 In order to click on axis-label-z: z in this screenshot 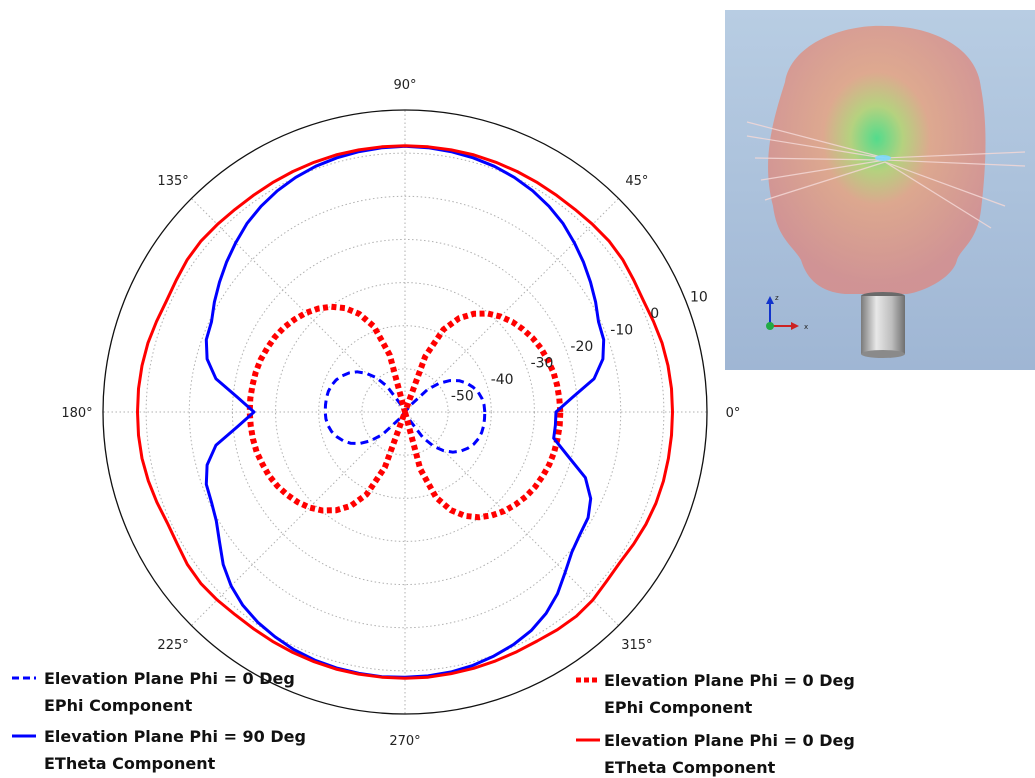, I will do `click(777, 298)`.